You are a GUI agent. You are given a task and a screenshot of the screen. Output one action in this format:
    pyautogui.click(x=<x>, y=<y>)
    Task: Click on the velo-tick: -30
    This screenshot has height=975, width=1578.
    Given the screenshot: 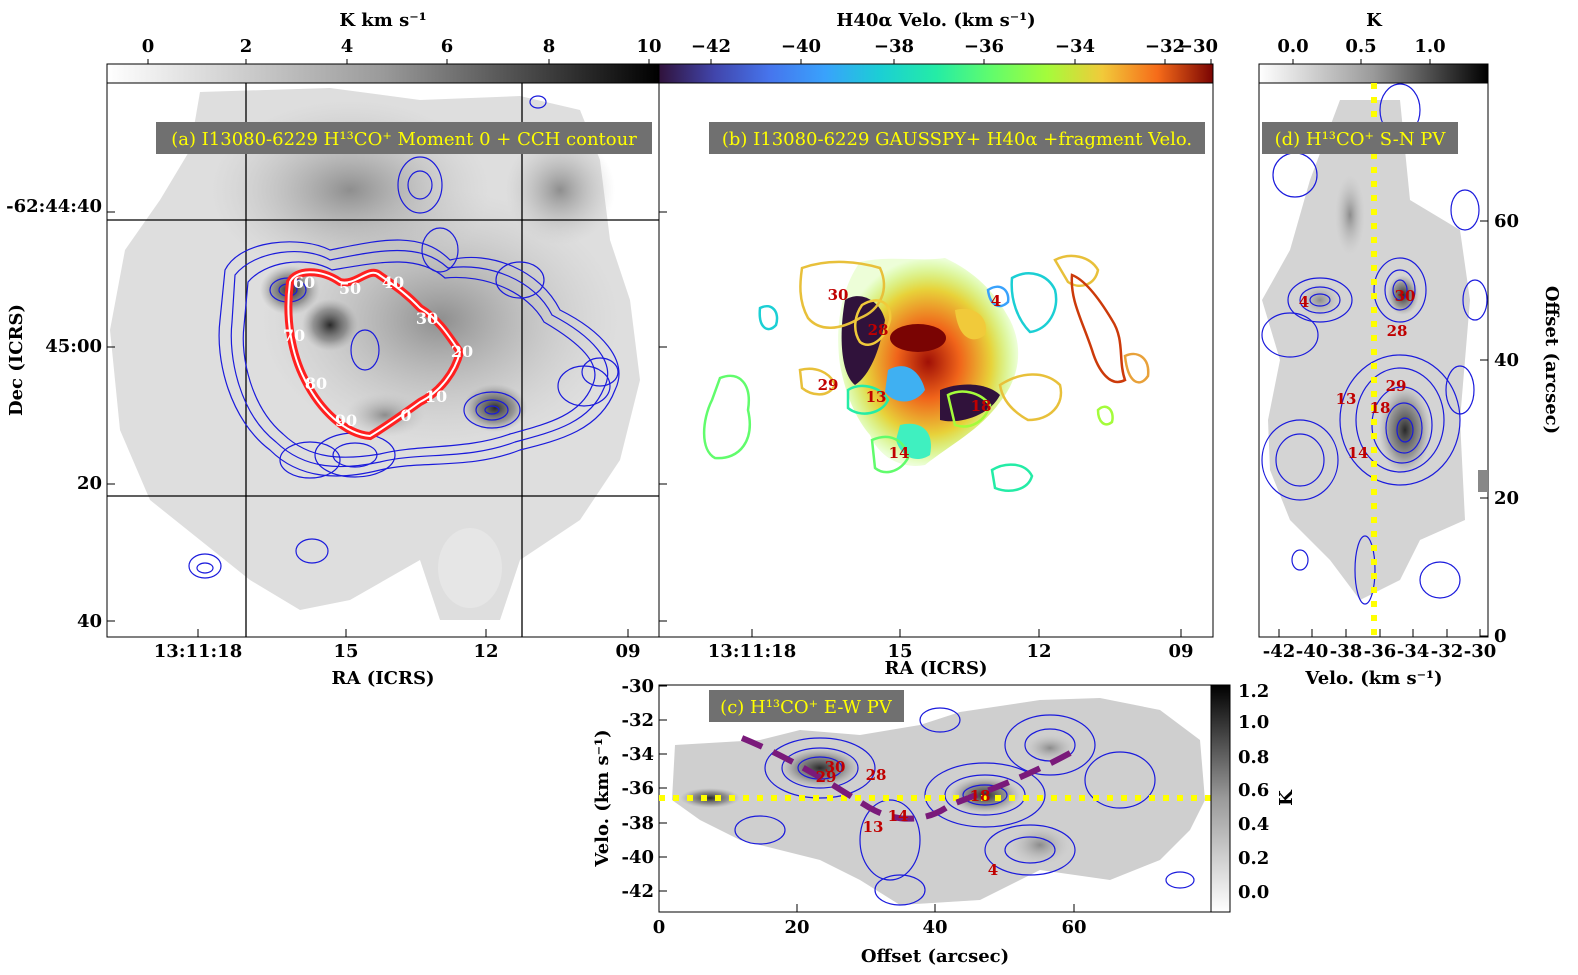 What is the action you would take?
    pyautogui.click(x=637, y=686)
    